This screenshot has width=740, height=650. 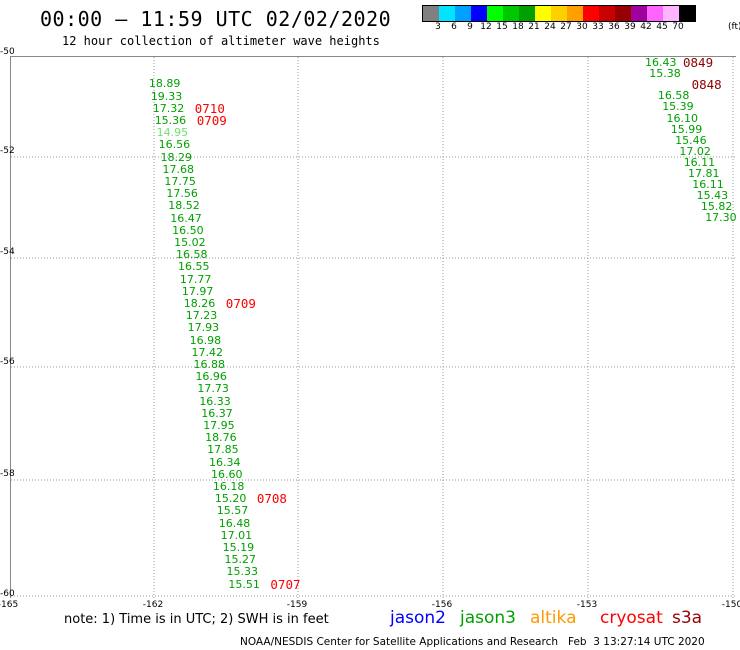 I want to click on wave-height-label: 17.32, so click(x=168, y=108).